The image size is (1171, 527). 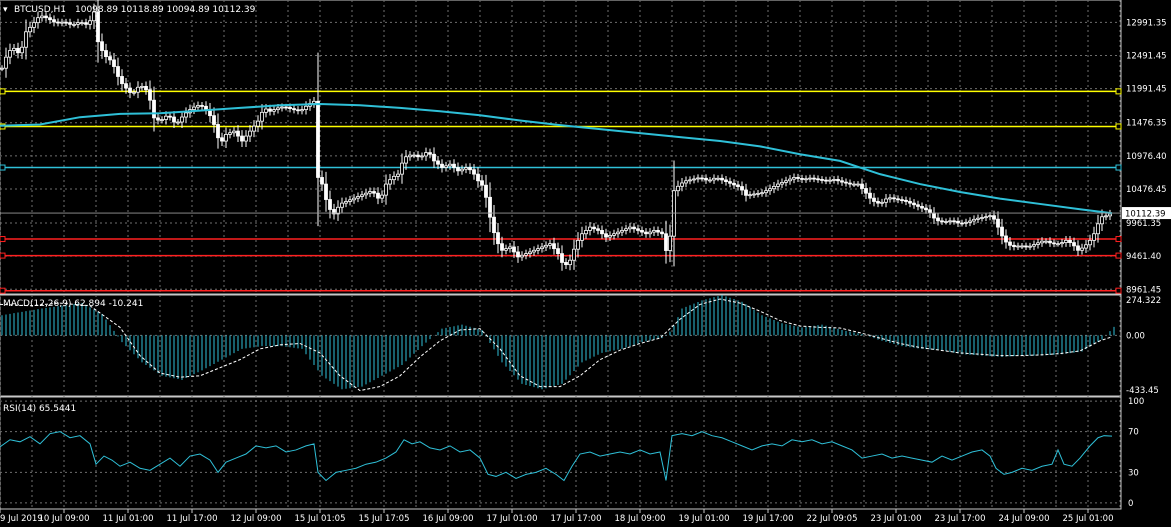 What do you see at coordinates (128, 519) in the screenshot?
I see `x-tick-label: 11 Jul 01:00` at bounding box center [128, 519].